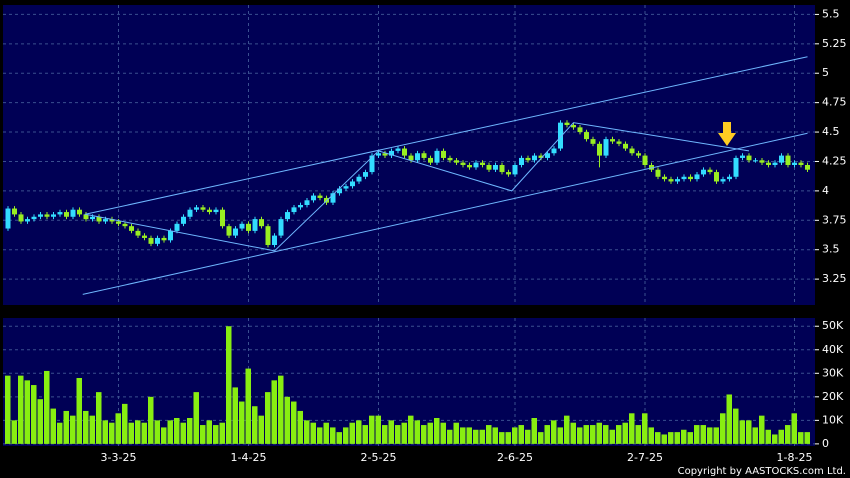 Image resolution: width=850 pixels, height=478 pixels. What do you see at coordinates (834, 102) in the screenshot?
I see `y-tick-label: 4.75` at bounding box center [834, 102].